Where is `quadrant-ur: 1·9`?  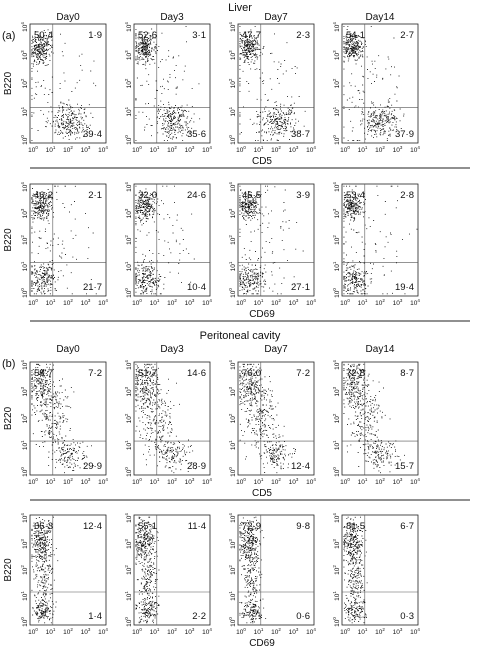 quadrant-ur: 1·9 is located at coordinates (95, 35).